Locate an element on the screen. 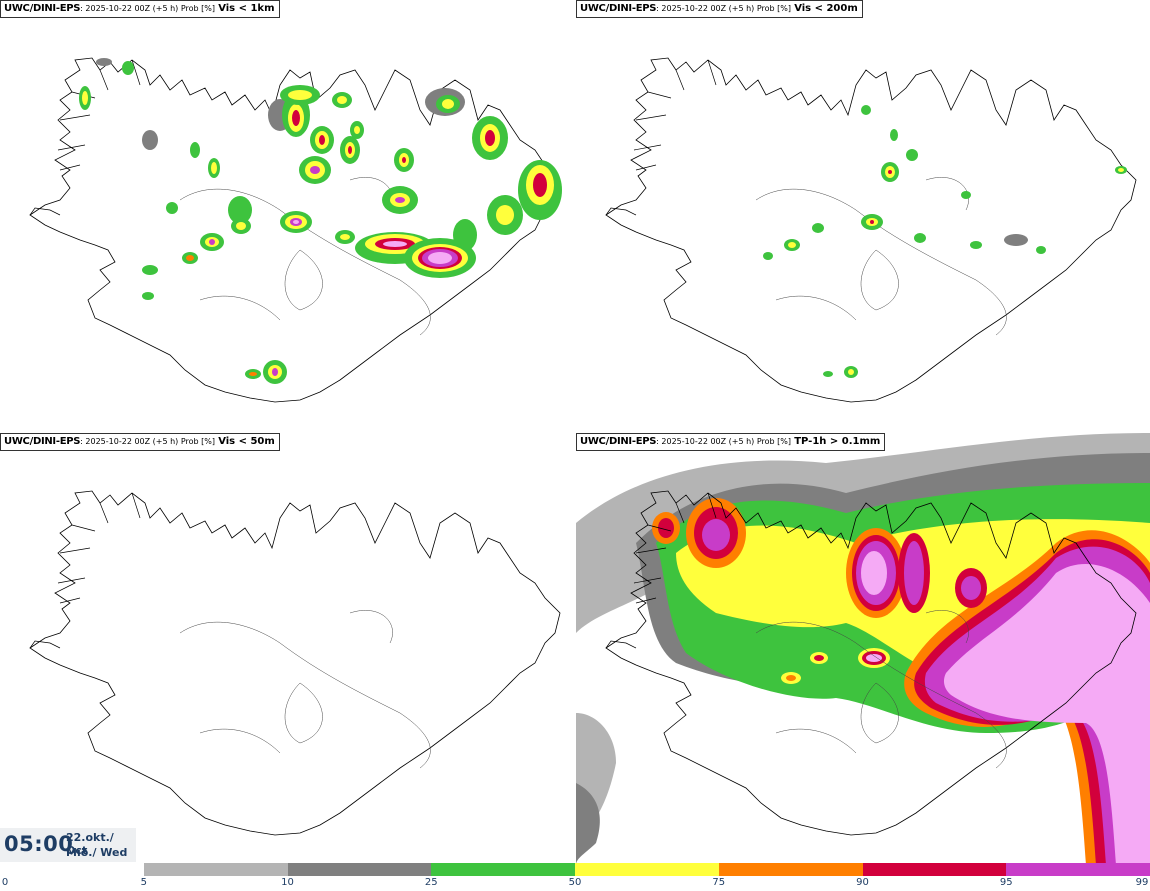  valid-date: 22.okt./ Oct is located at coordinates (90, 844).